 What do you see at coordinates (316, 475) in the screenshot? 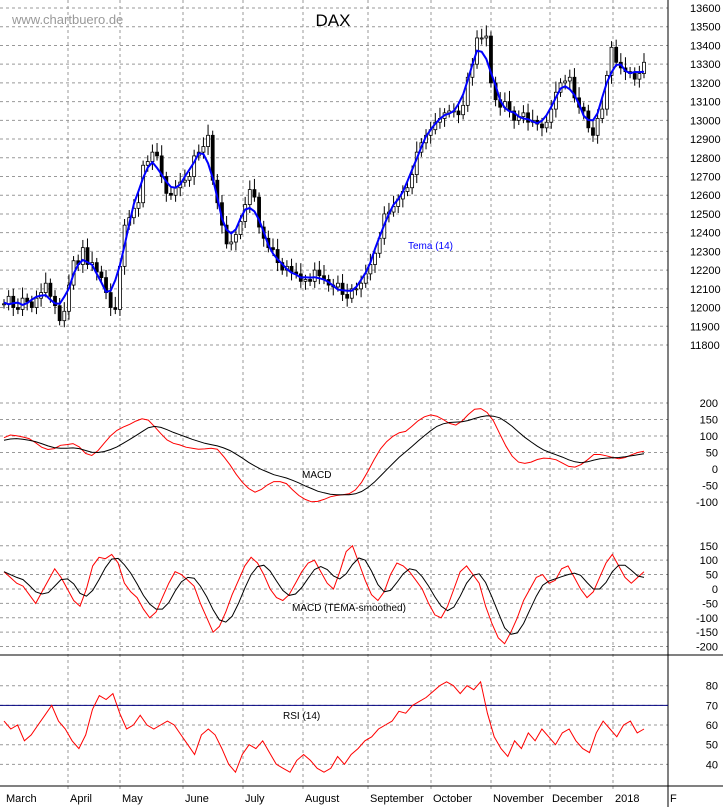
I see `macd-label: MACD` at bounding box center [316, 475].